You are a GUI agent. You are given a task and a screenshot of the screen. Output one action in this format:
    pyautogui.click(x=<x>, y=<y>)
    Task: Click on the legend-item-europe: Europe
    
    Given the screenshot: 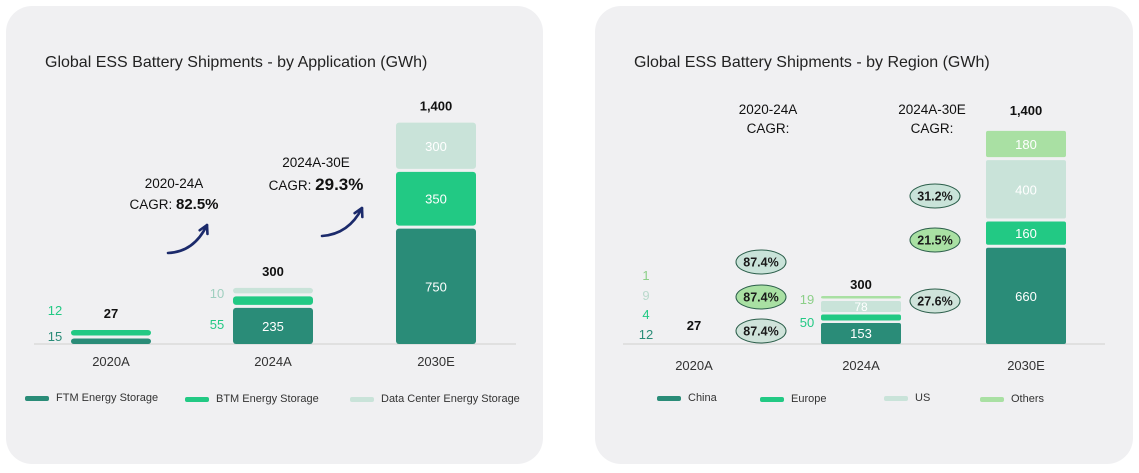 What is the action you would take?
    pyautogui.click(x=793, y=399)
    